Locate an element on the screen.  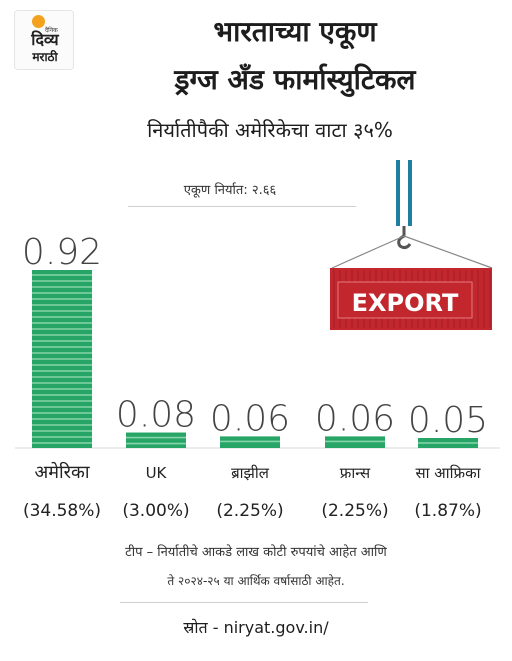
crane-illustration: EXPORT is located at coordinates (411, 245).